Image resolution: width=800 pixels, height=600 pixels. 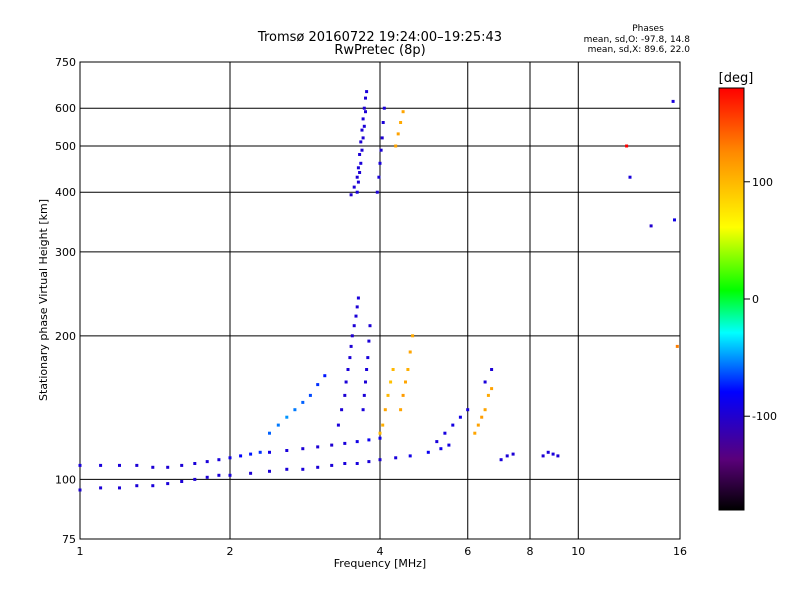 What do you see at coordinates (530, 551) in the screenshot?
I see `x-tick-label: 8` at bounding box center [530, 551].